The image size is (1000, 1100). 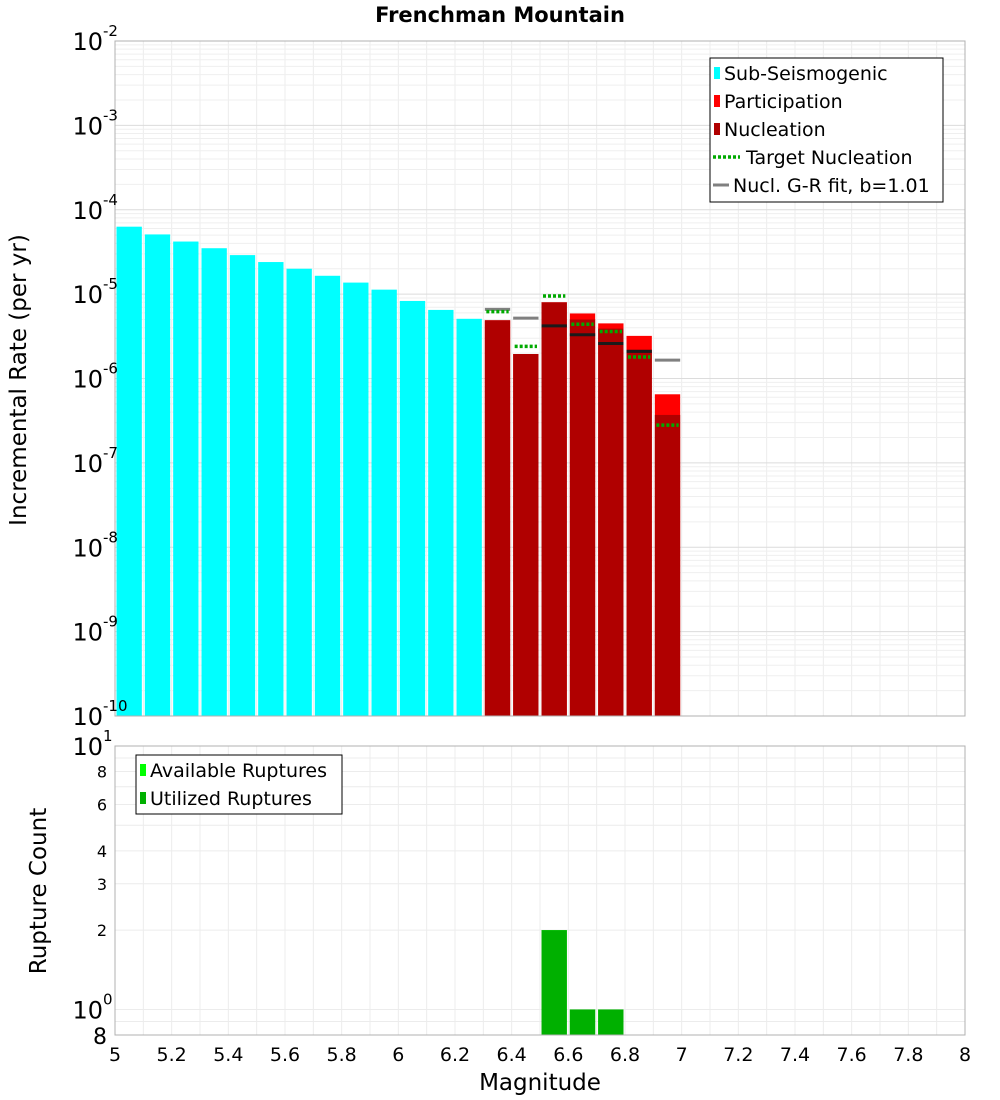 What do you see at coordinates (19, 380) in the screenshot?
I see `top-y-axis-label: Incremental Rate (per yr)` at bounding box center [19, 380].